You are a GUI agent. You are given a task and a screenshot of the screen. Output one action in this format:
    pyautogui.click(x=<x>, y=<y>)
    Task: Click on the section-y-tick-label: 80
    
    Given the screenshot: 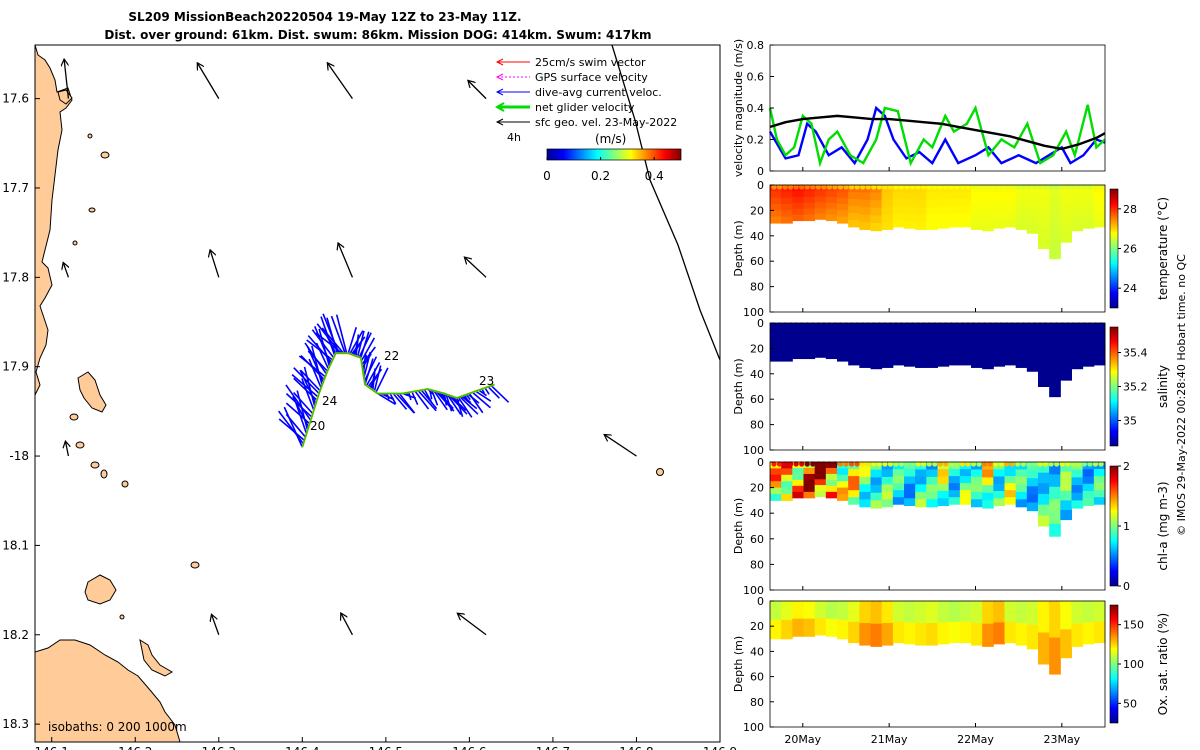 What is the action you would take?
    pyautogui.click(x=757, y=564)
    